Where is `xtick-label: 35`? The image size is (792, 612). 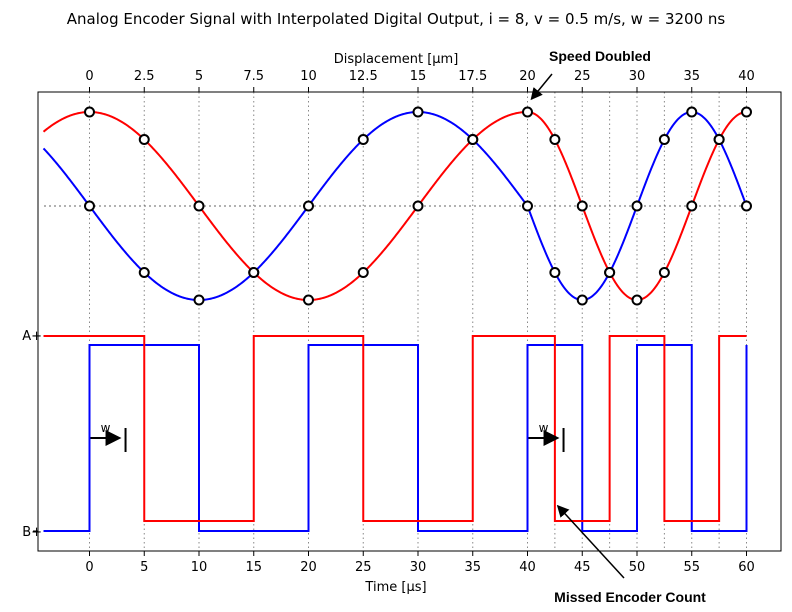 xtick-label: 35 is located at coordinates (472, 567).